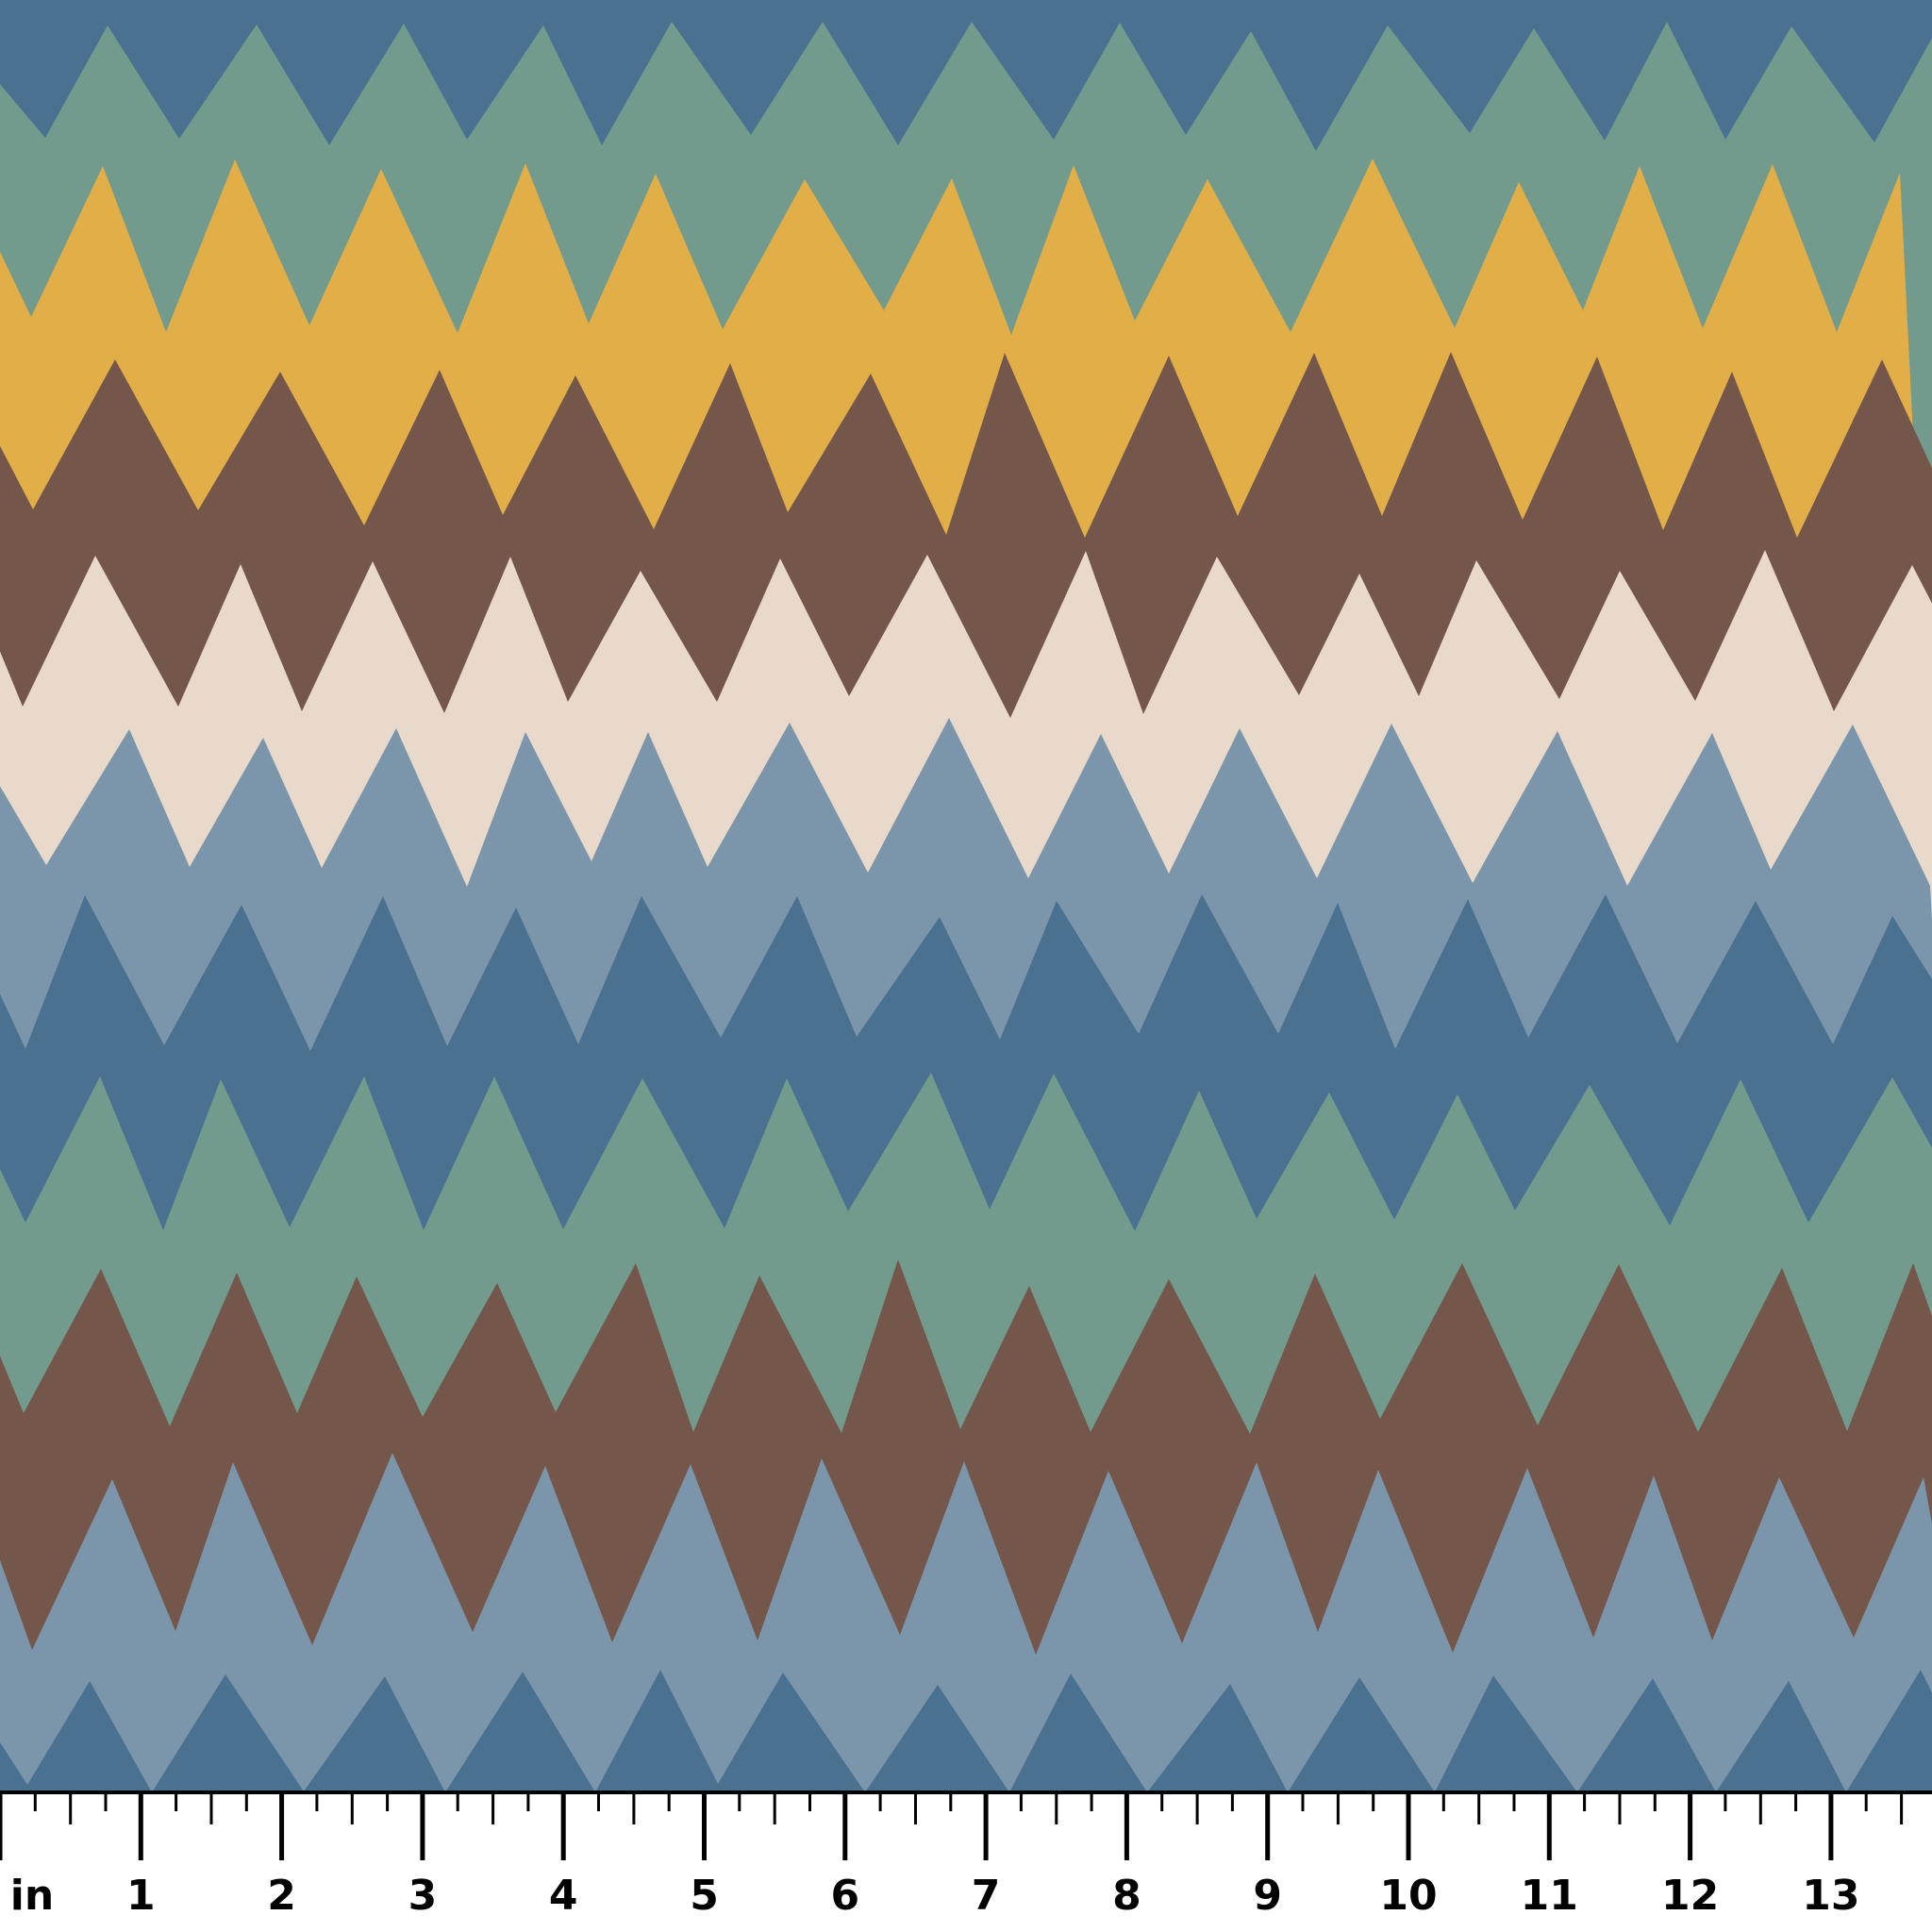 This screenshot has height=1932, width=1932. Describe the element at coordinates (966, 1825) in the screenshot. I see `ruler-ticks` at that location.